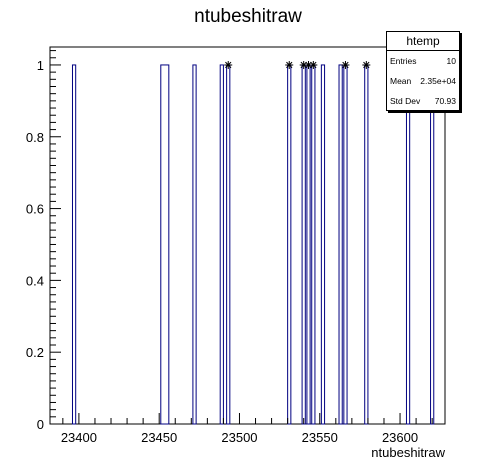 The width and height of the screenshot is (496, 472). Describe the element at coordinates (438, 81) in the screenshot. I see `stats-mean-value: 2.35e+04` at that location.